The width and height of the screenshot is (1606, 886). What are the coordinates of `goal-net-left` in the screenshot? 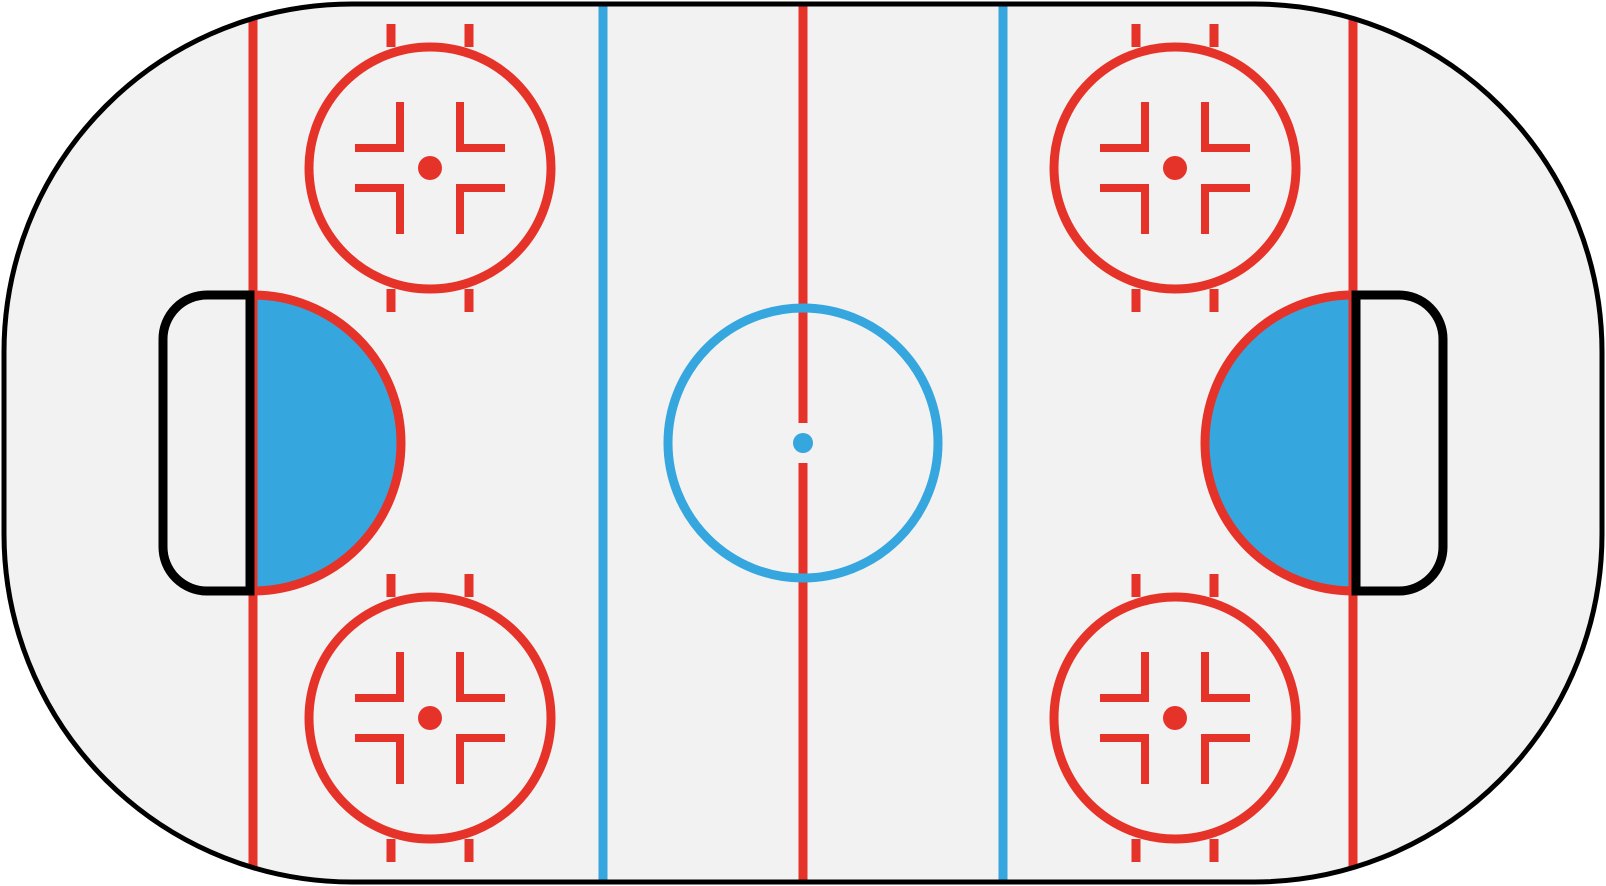 It's located at (206, 443).